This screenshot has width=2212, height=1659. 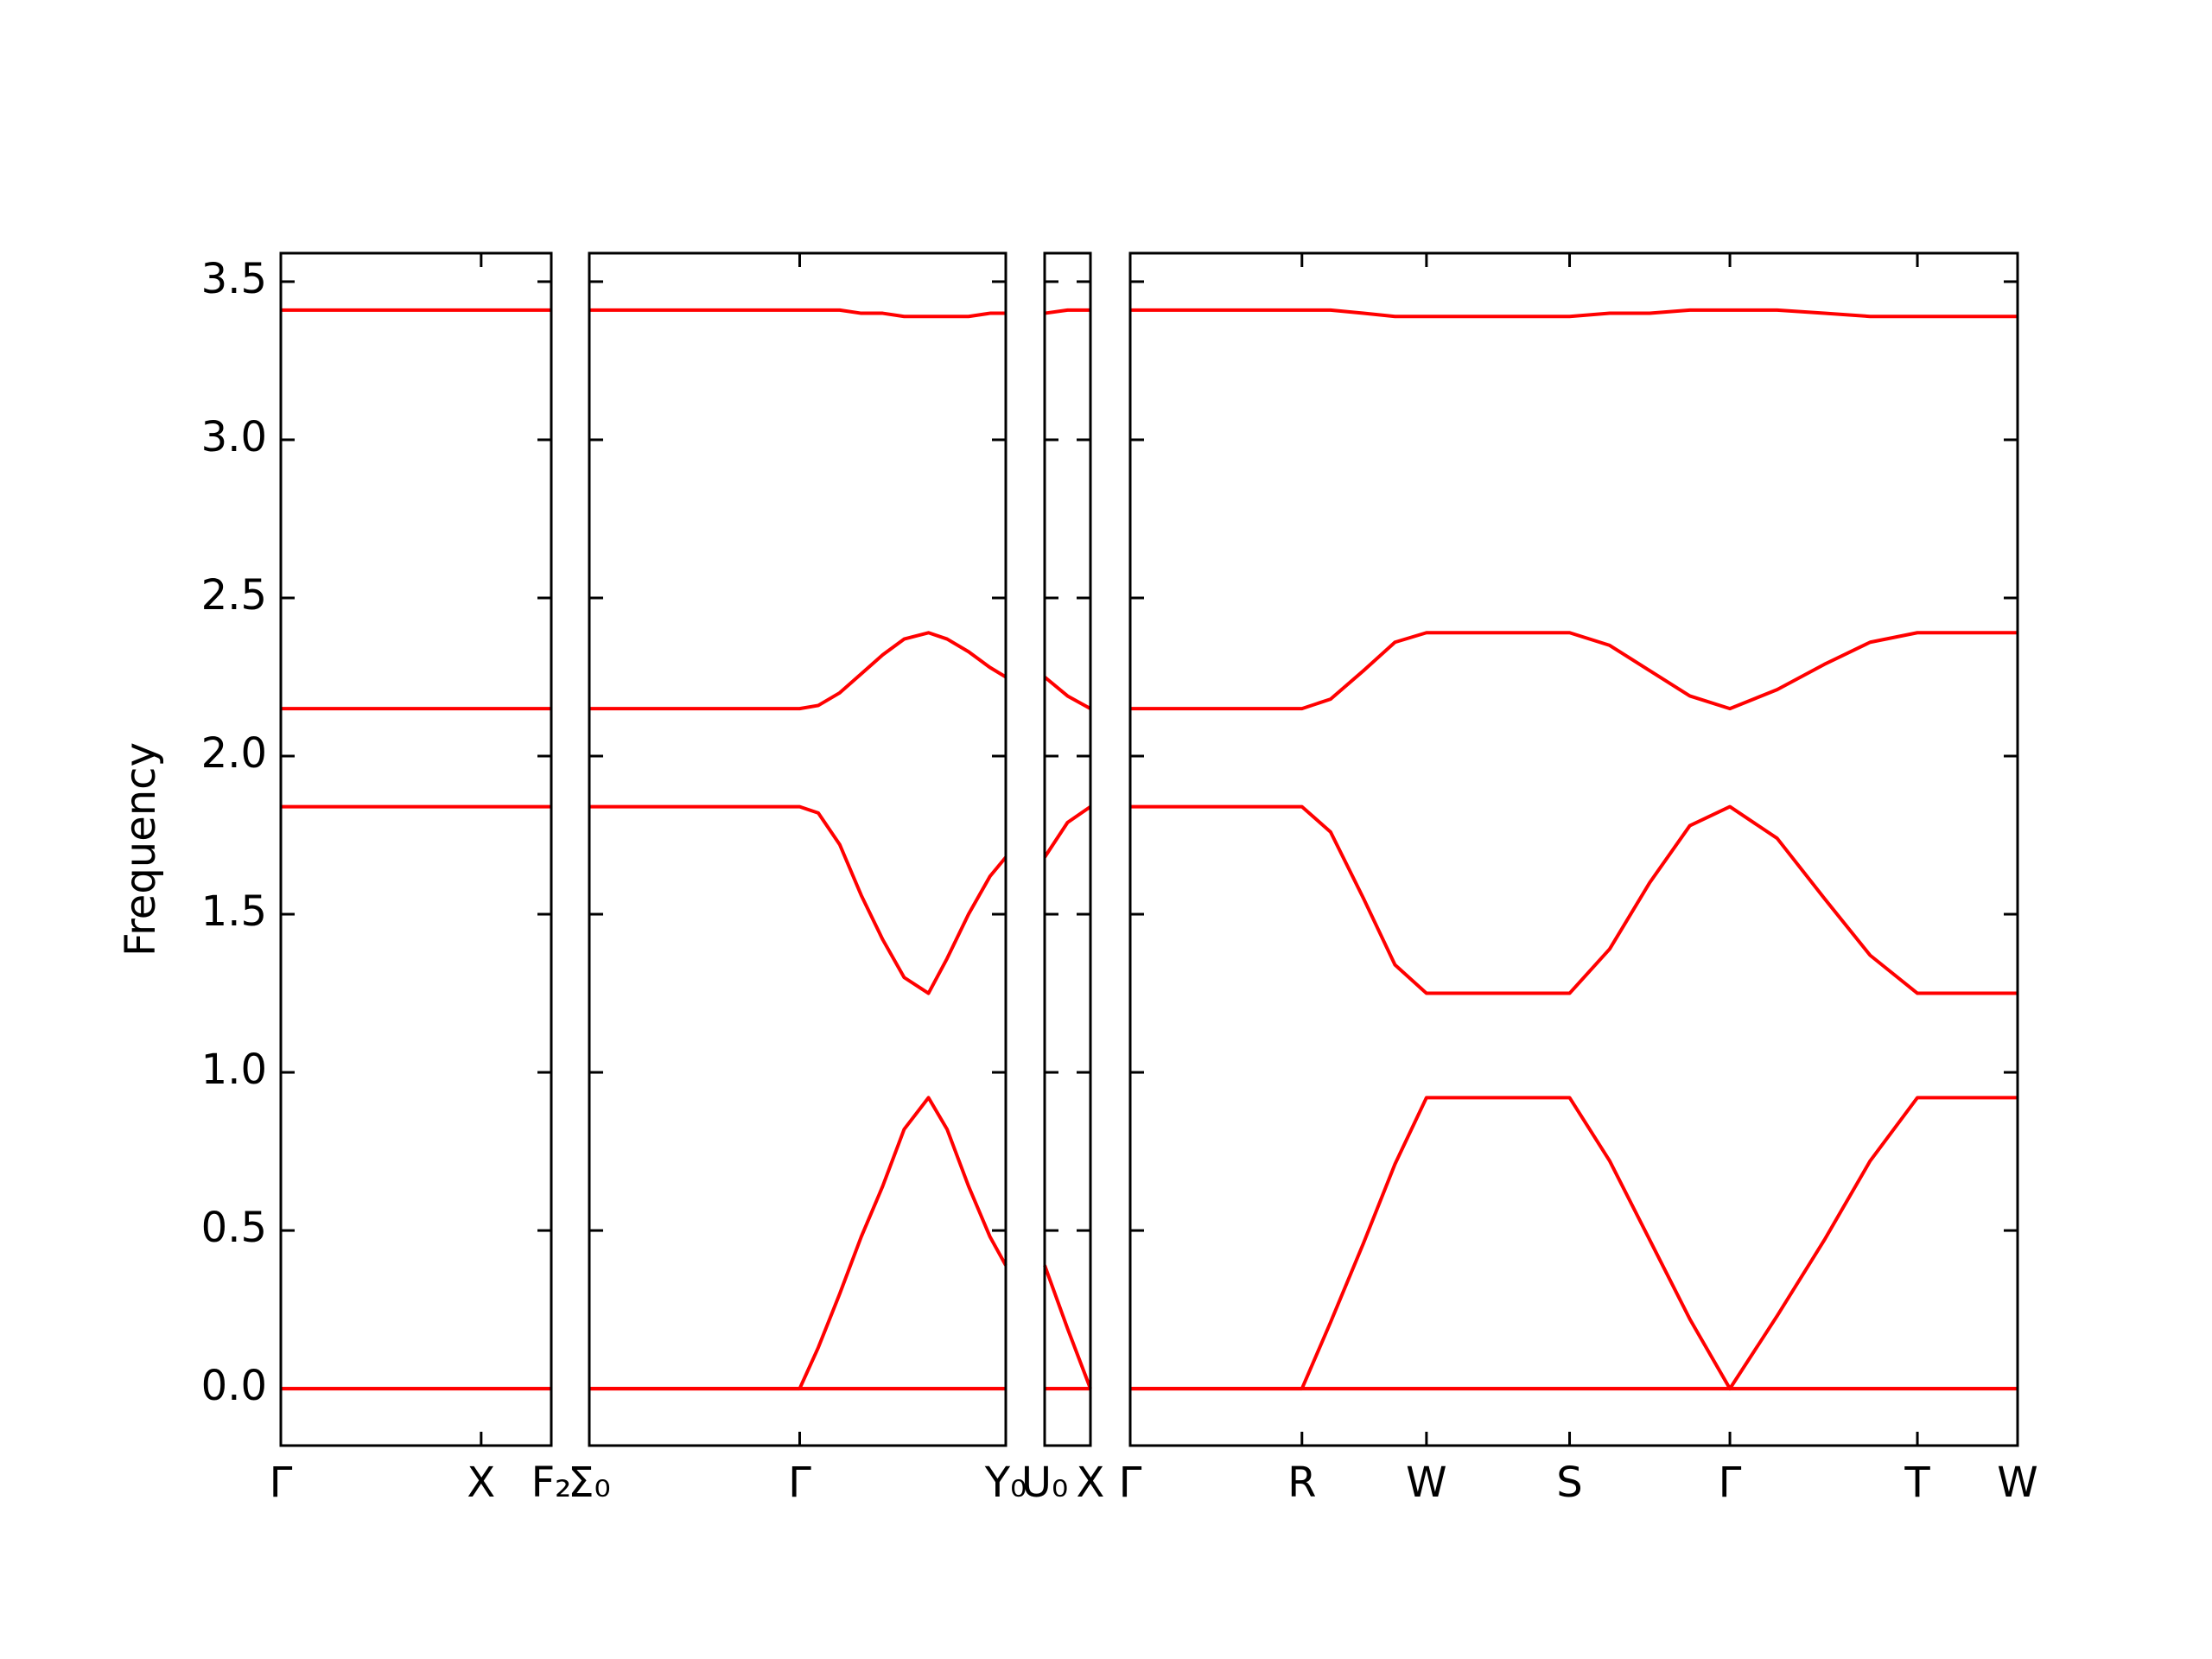 What do you see at coordinates (1569, 1483) in the screenshot?
I see `x-tick-label: S` at bounding box center [1569, 1483].